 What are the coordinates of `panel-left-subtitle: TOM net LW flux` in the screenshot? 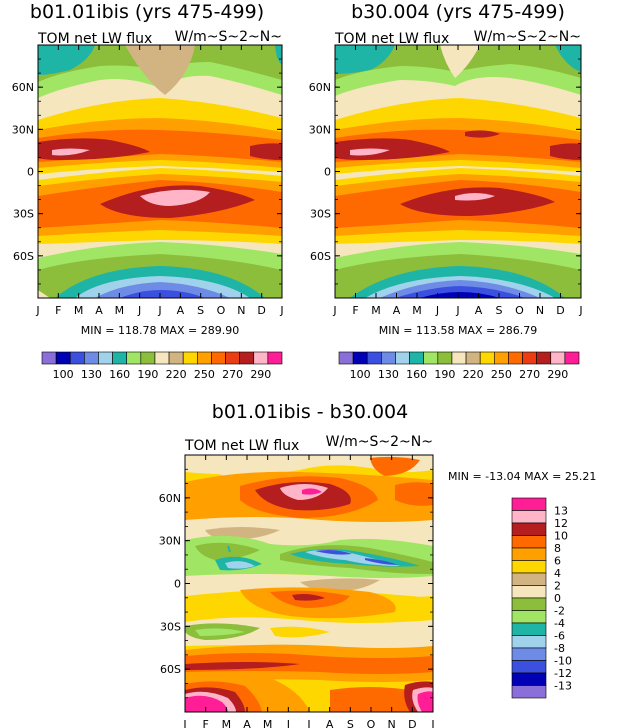 It's located at (94, 39).